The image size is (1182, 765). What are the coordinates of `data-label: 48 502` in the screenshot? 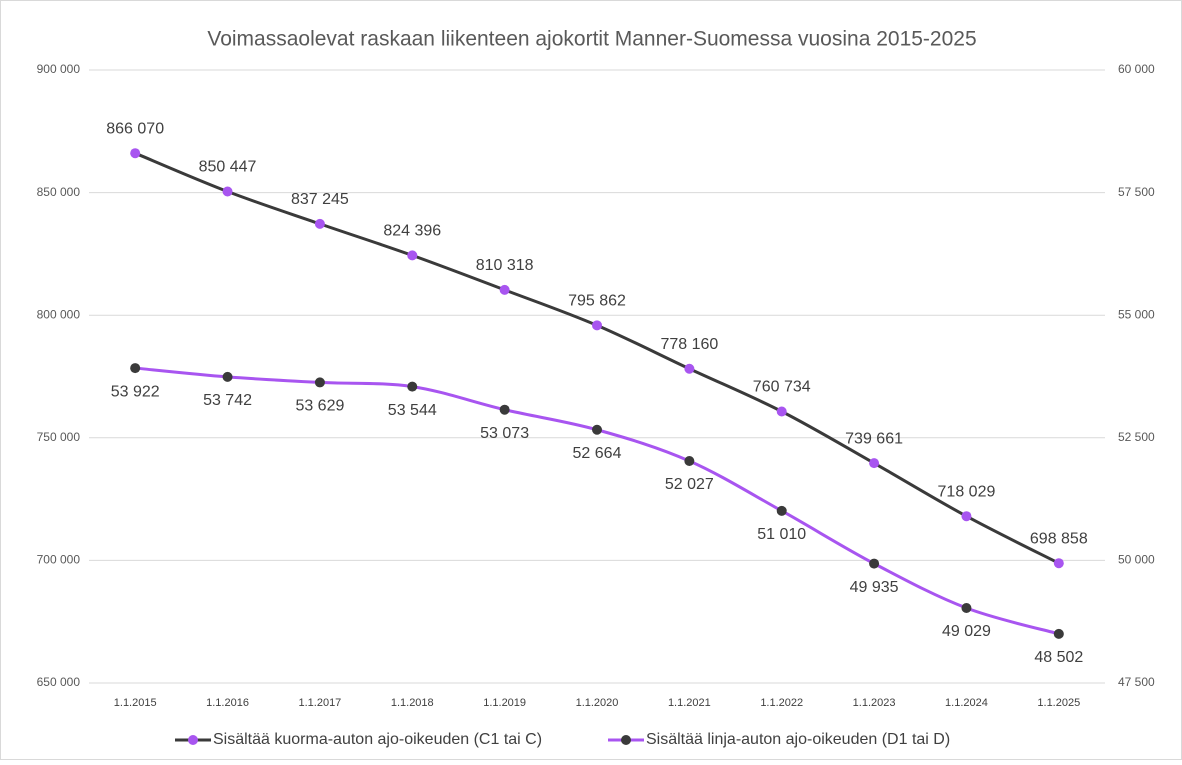 It's located at (1058, 657).